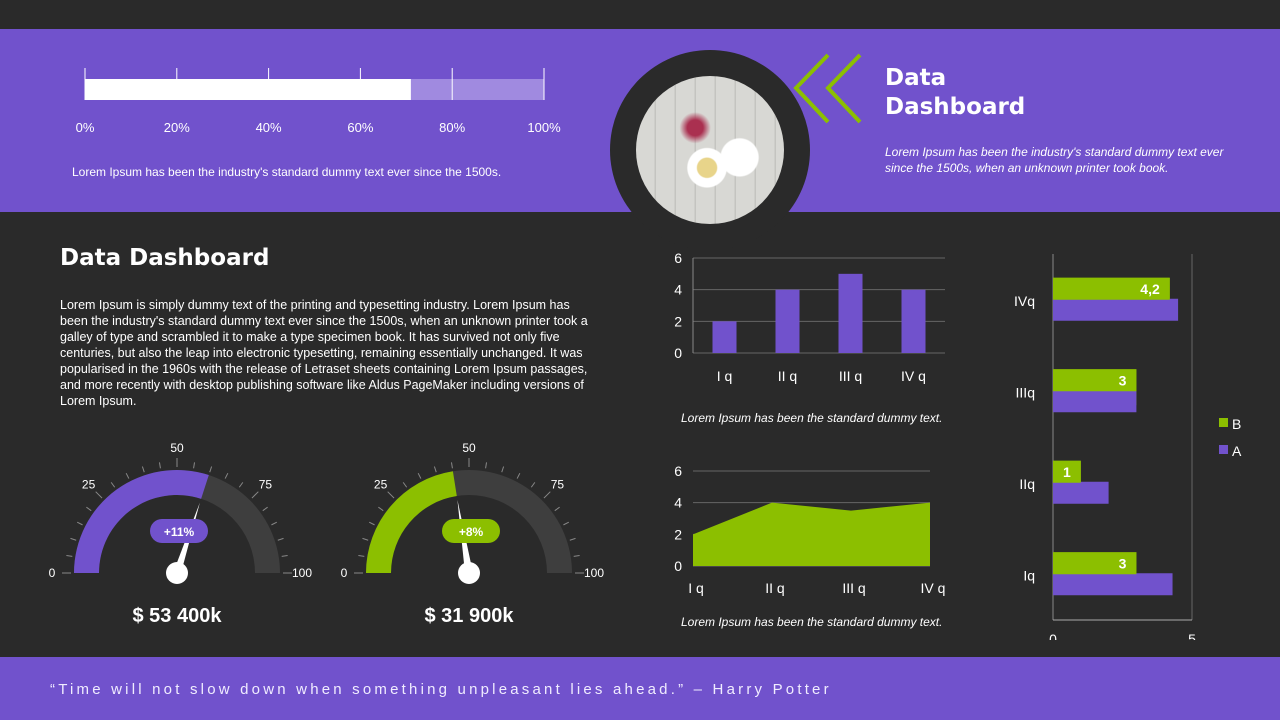 Image resolution: width=1280 pixels, height=720 pixels. I want to click on legend-swatch, so click(1223, 422).